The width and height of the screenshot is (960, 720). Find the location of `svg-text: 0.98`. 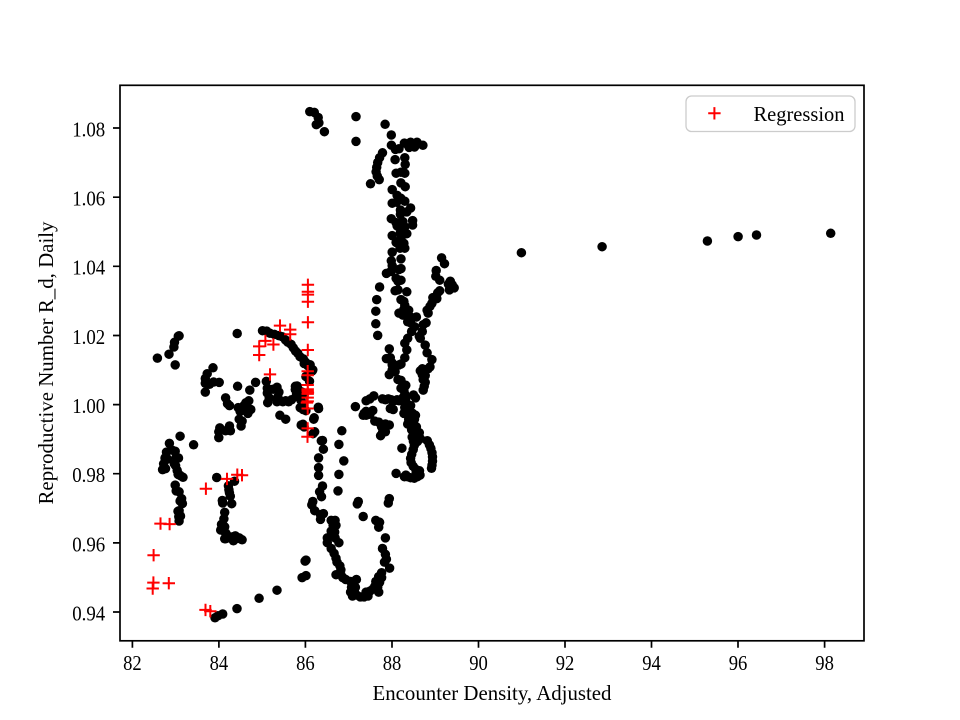

svg-text: 0.98 is located at coordinates (88, 475).